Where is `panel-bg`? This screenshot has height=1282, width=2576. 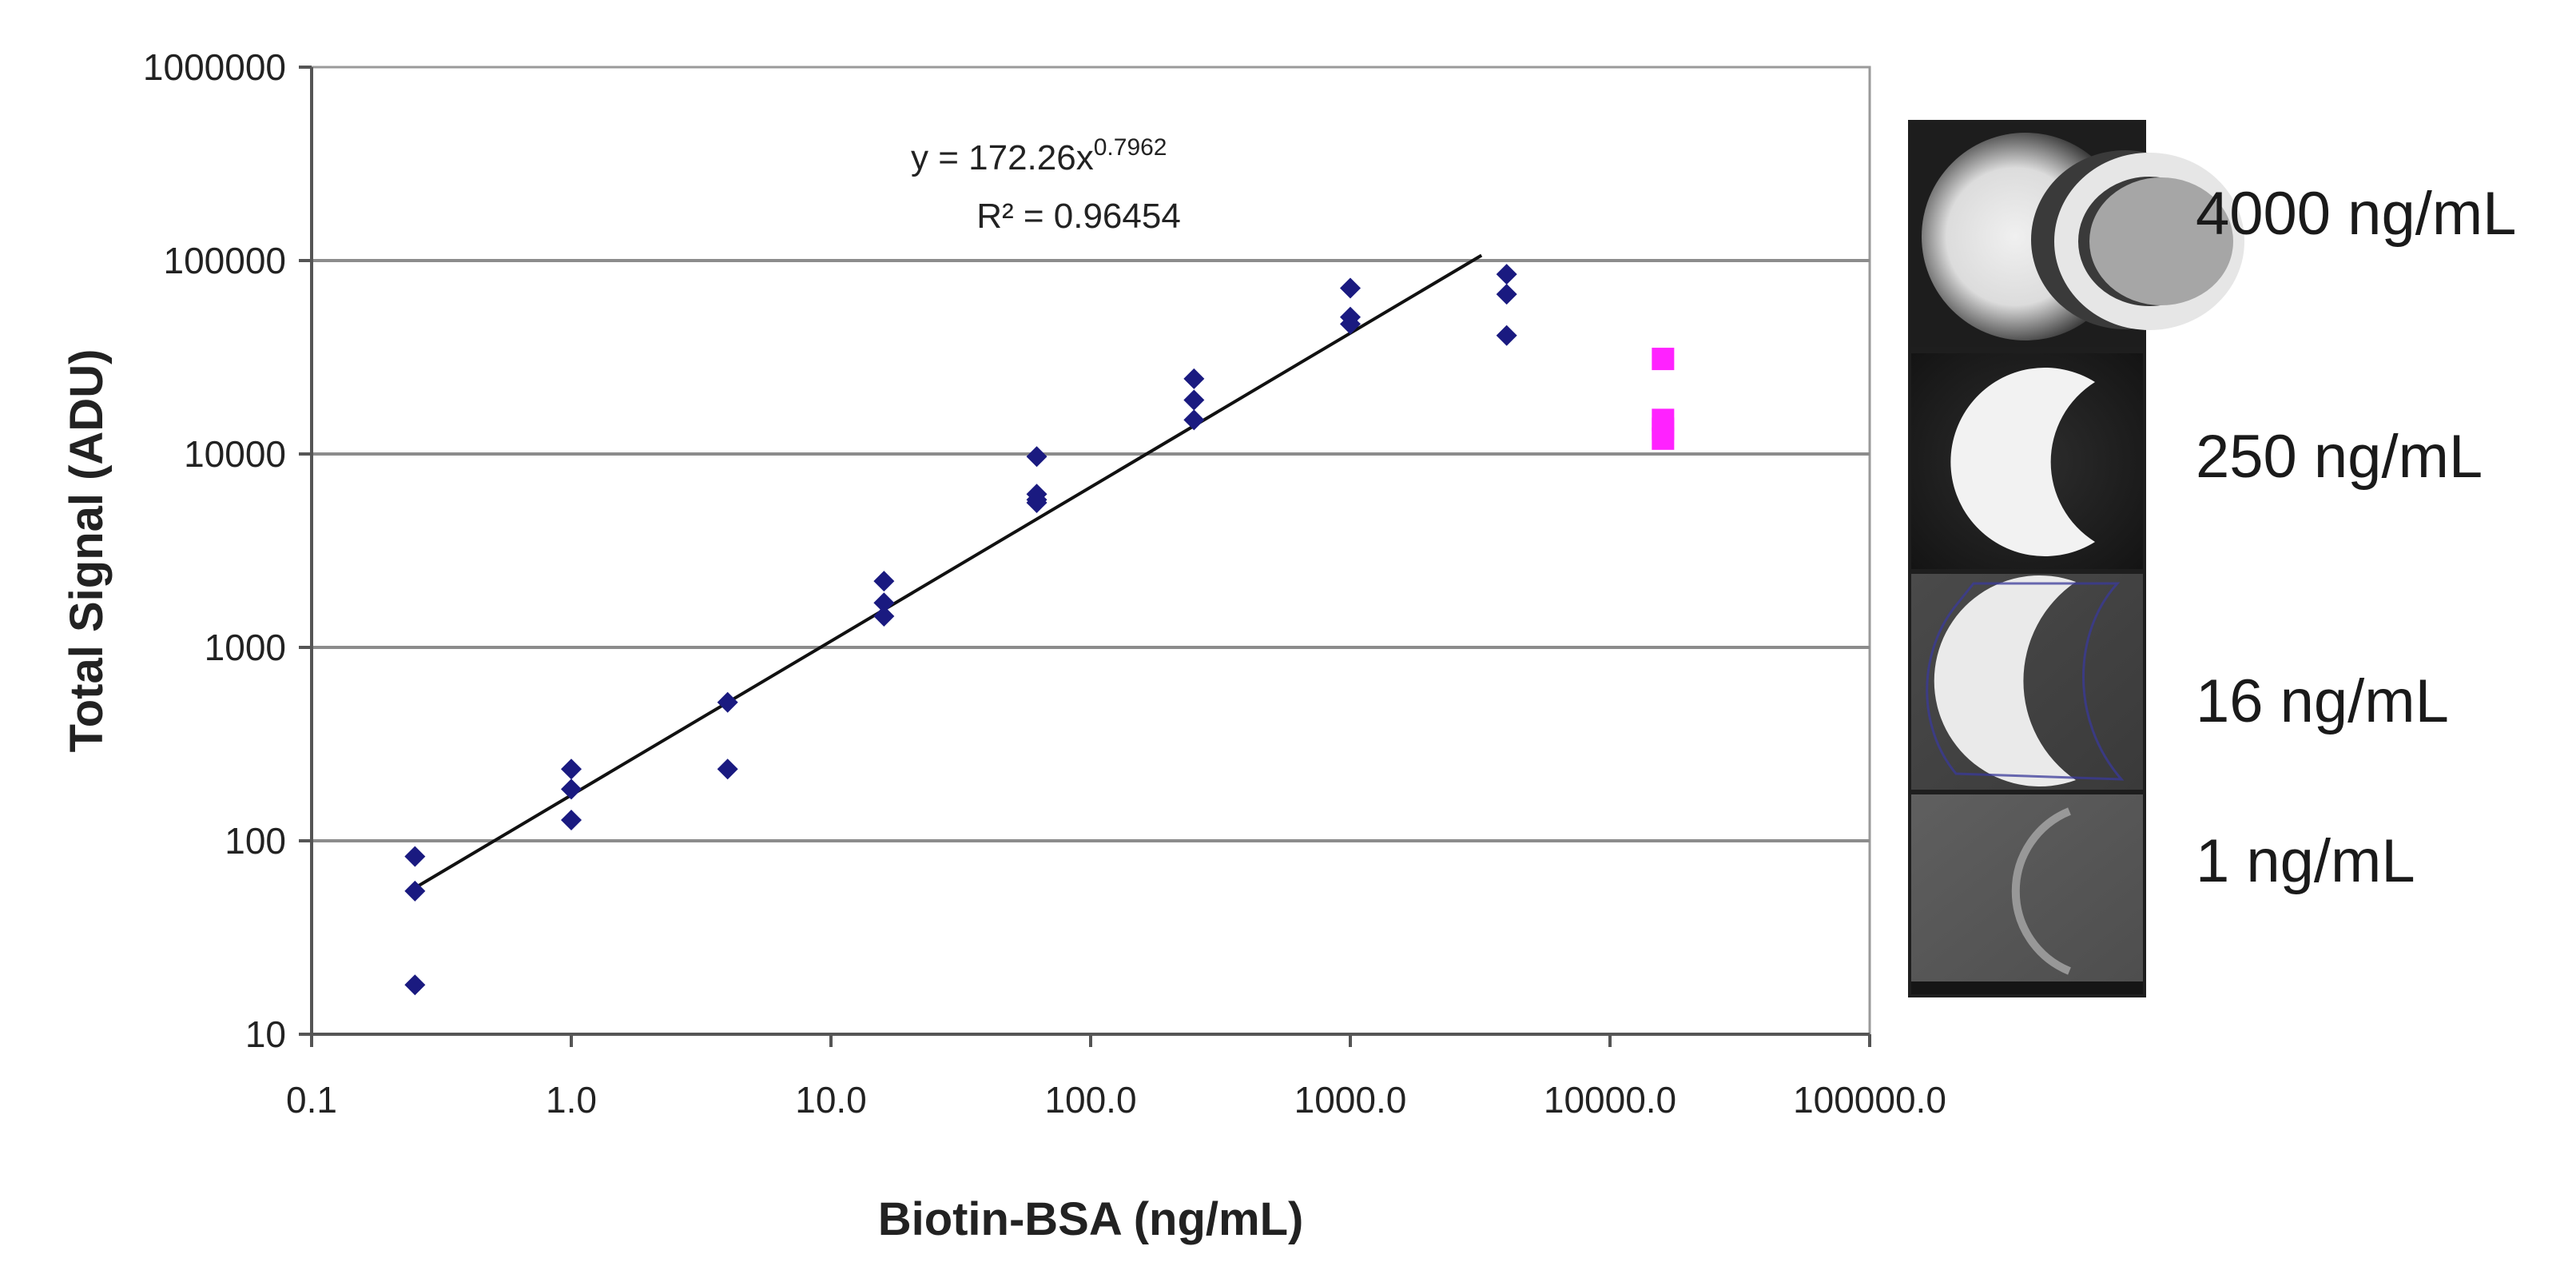 panel-bg is located at coordinates (2027, 888).